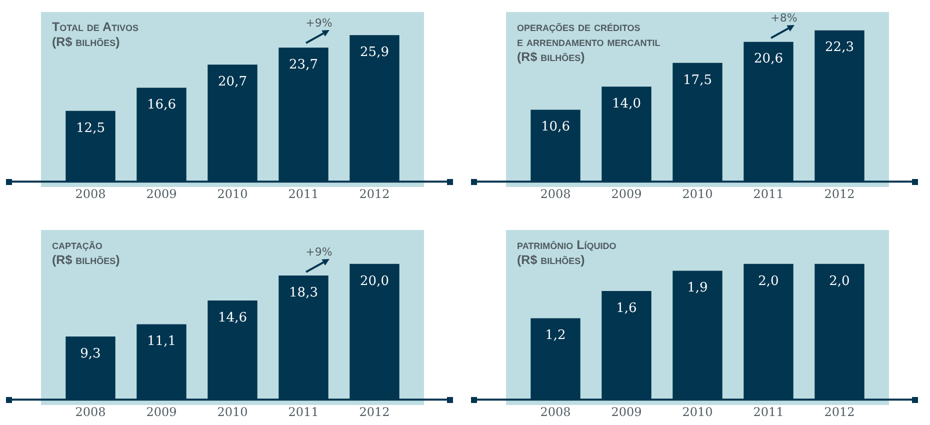  What do you see at coordinates (588, 42) in the screenshot?
I see `chart-title: operações de créditos e arrendamento mercantil (R$ bilhões)` at bounding box center [588, 42].